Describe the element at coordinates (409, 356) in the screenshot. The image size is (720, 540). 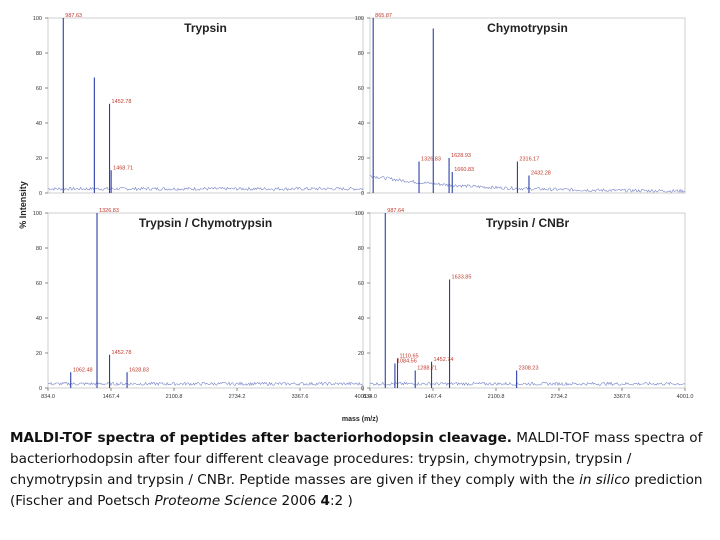
I see `peak-label: 1110.65` at that location.